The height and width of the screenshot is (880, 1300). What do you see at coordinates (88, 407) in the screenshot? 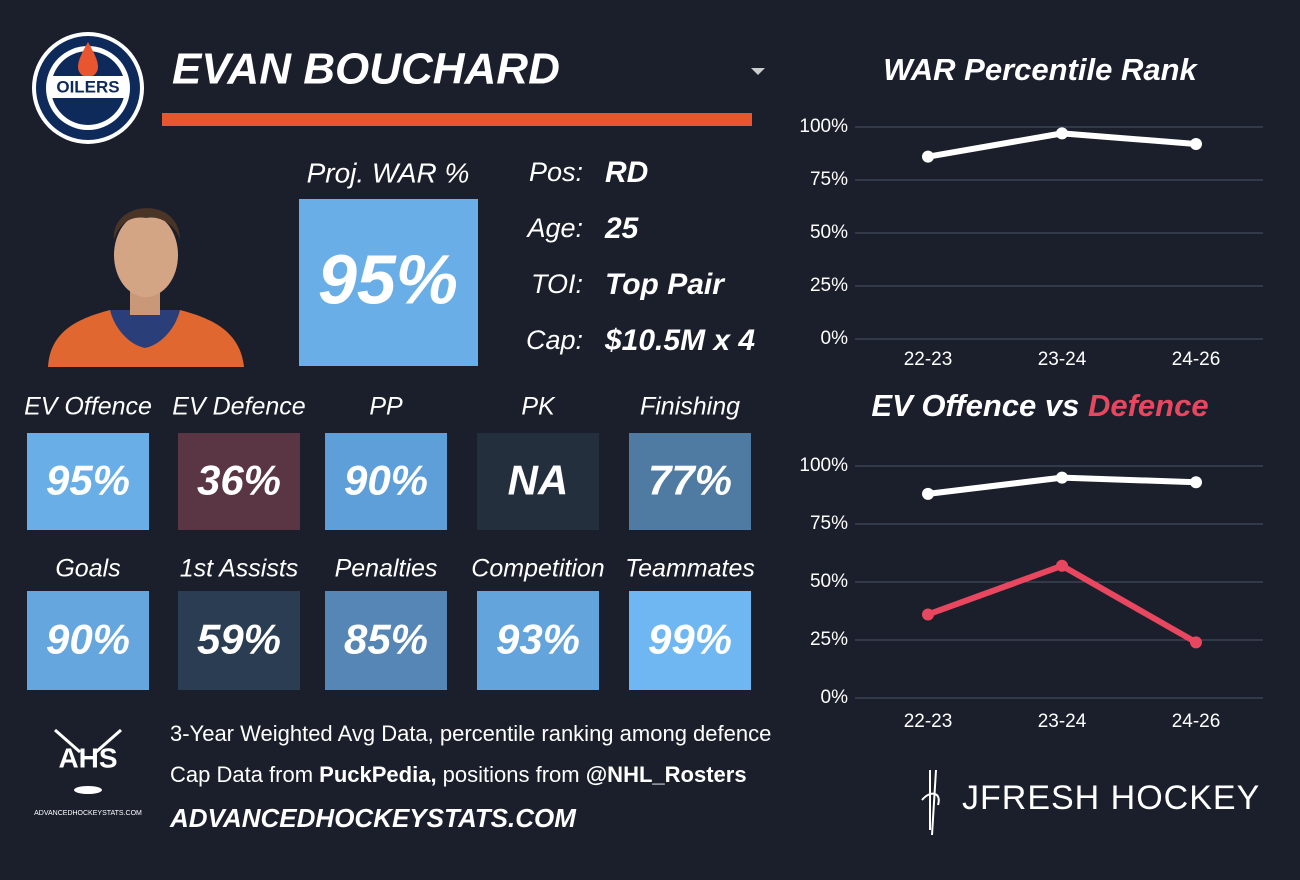
I see `tile-label: EV Offence` at bounding box center [88, 407].